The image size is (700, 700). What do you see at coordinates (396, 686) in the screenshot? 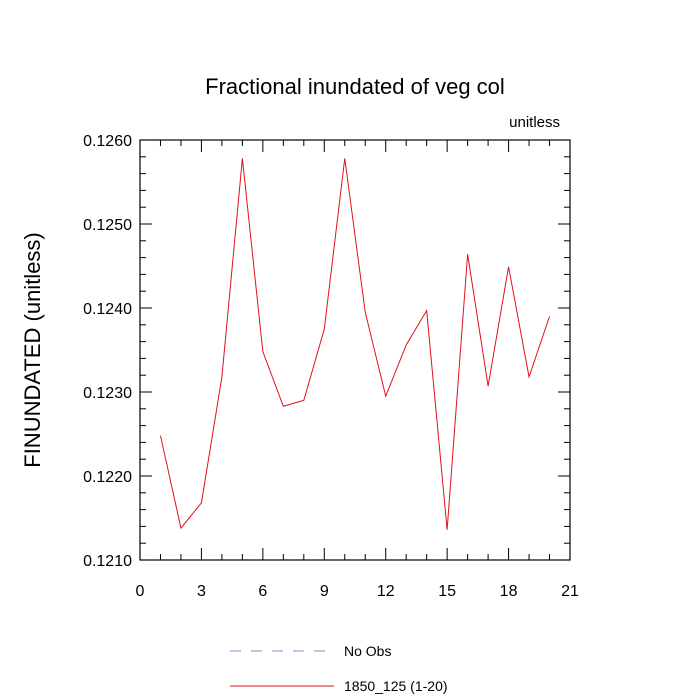
I see `legend-label: 1850_125 (1-20)` at bounding box center [396, 686].